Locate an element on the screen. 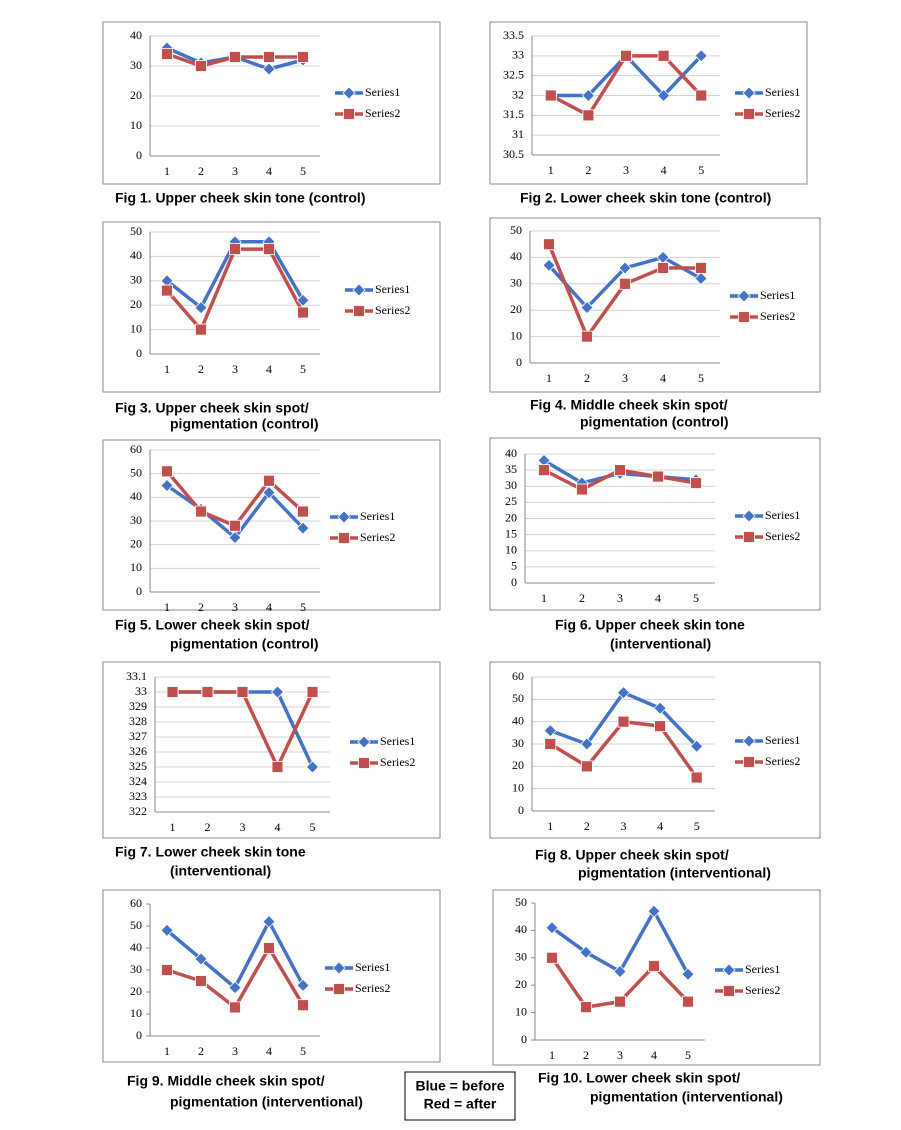  y-tick-label: 15 is located at coordinates (511, 533).